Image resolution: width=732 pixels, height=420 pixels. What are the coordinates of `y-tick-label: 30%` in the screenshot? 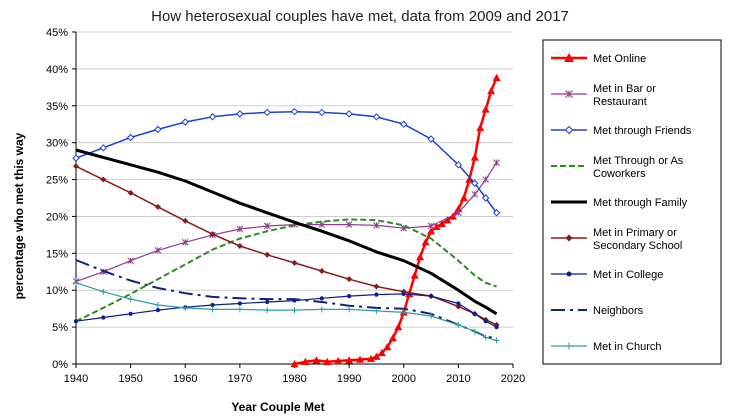 It's located at (57, 144).